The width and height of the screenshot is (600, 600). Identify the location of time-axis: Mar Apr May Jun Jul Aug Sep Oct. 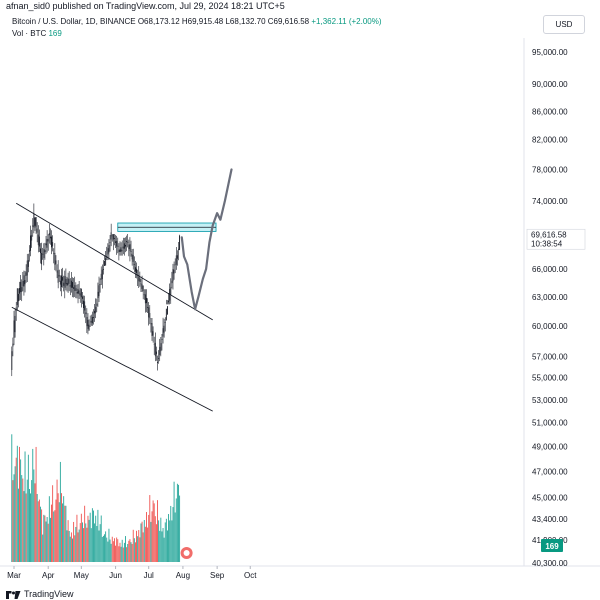
(132, 573).